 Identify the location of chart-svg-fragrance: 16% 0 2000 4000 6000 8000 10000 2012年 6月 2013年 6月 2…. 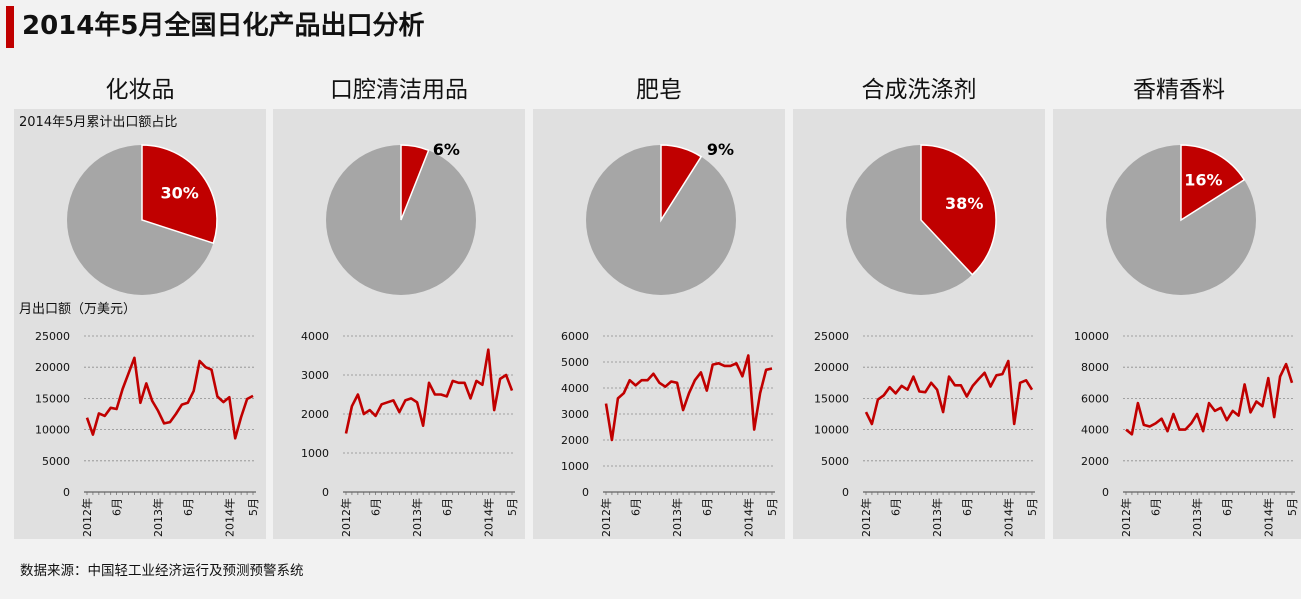
(1186, 340).